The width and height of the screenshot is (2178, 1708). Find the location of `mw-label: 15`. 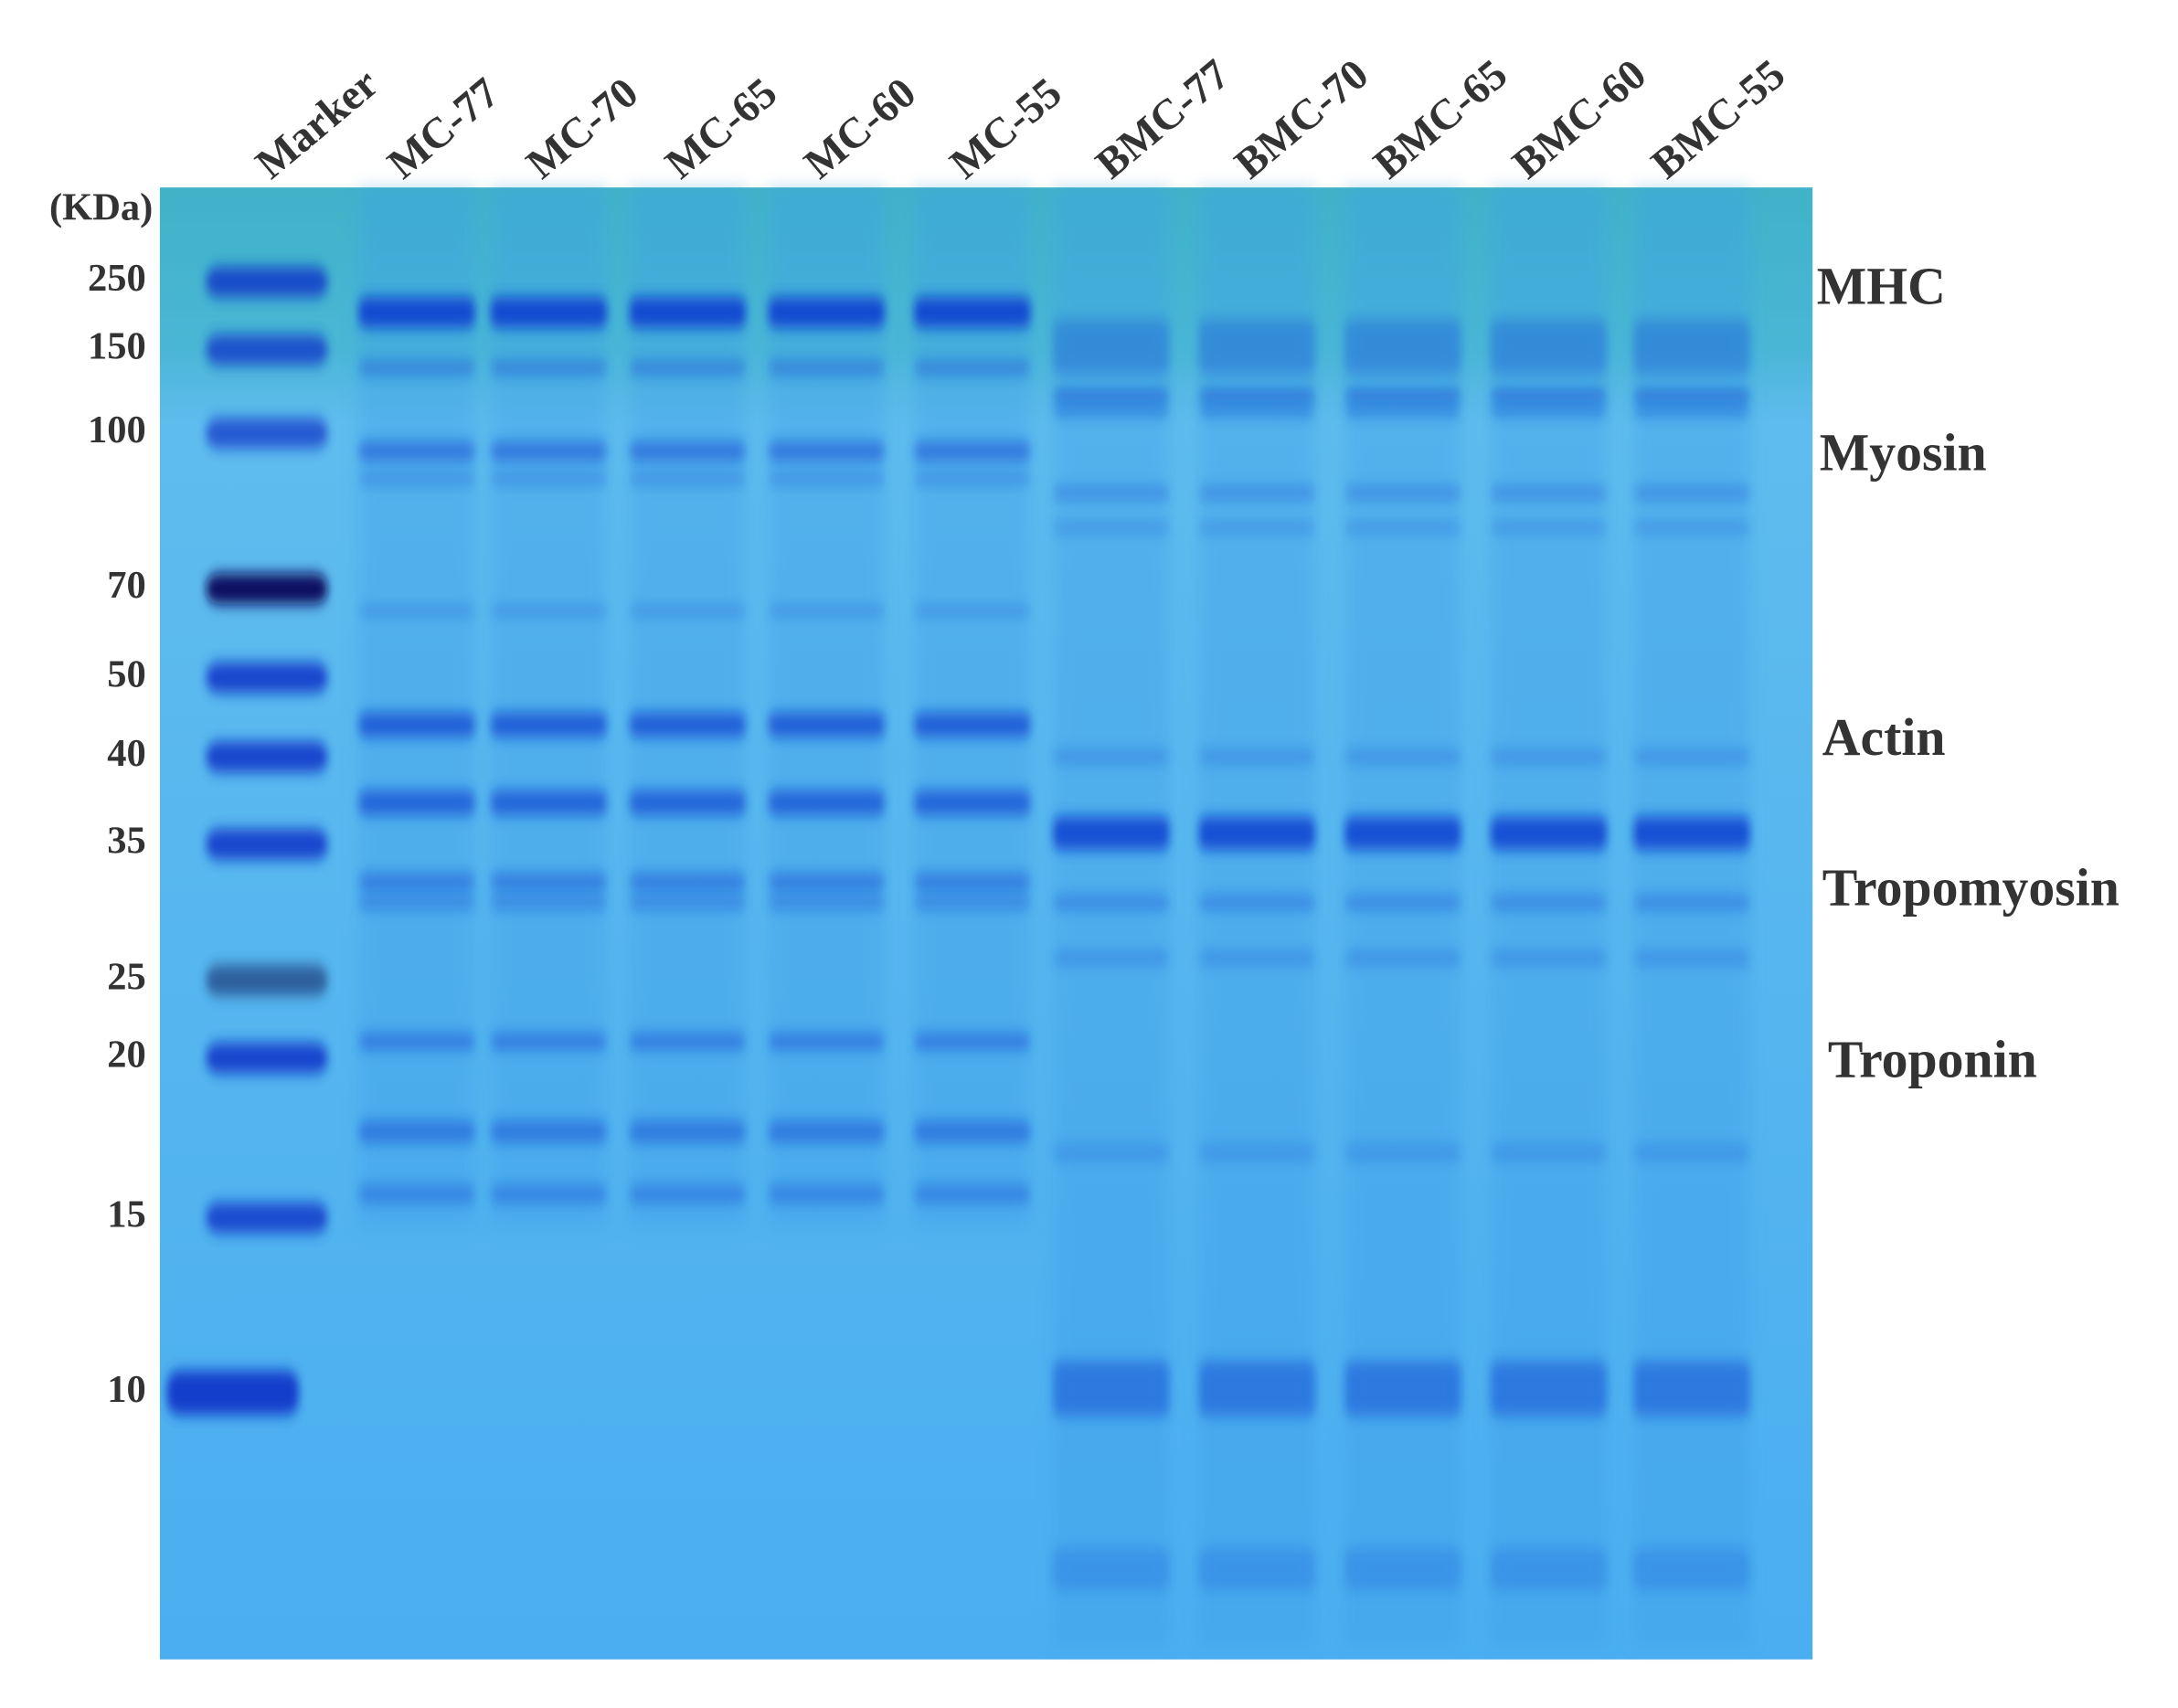

mw-label: 15 is located at coordinates (126, 1214).